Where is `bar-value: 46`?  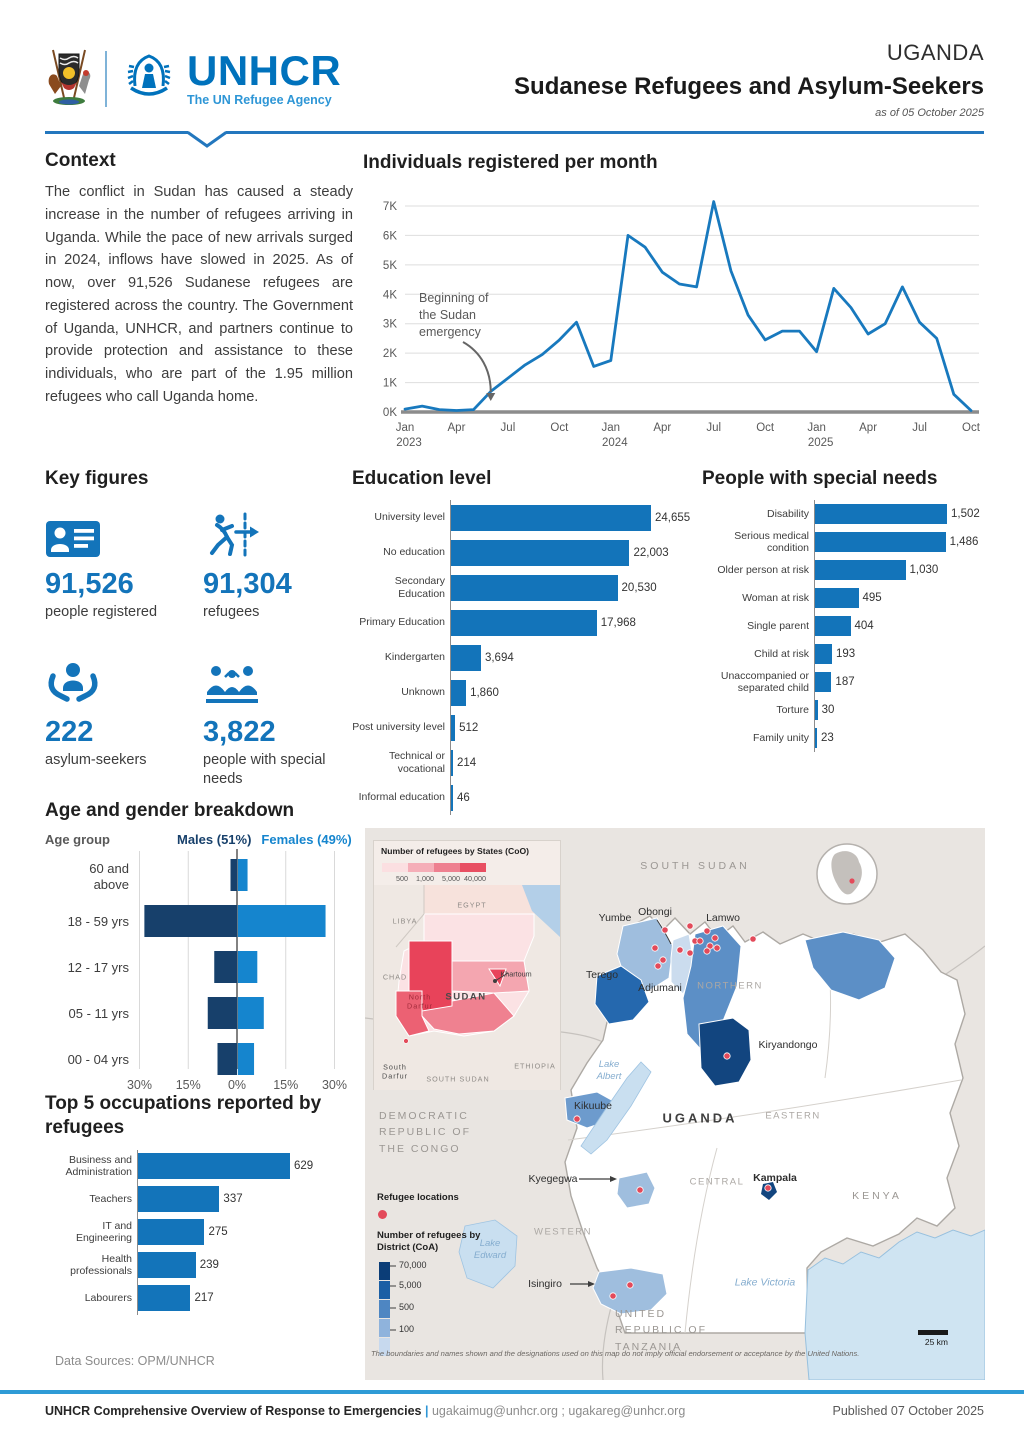 bar-value: 46 is located at coordinates (463, 797).